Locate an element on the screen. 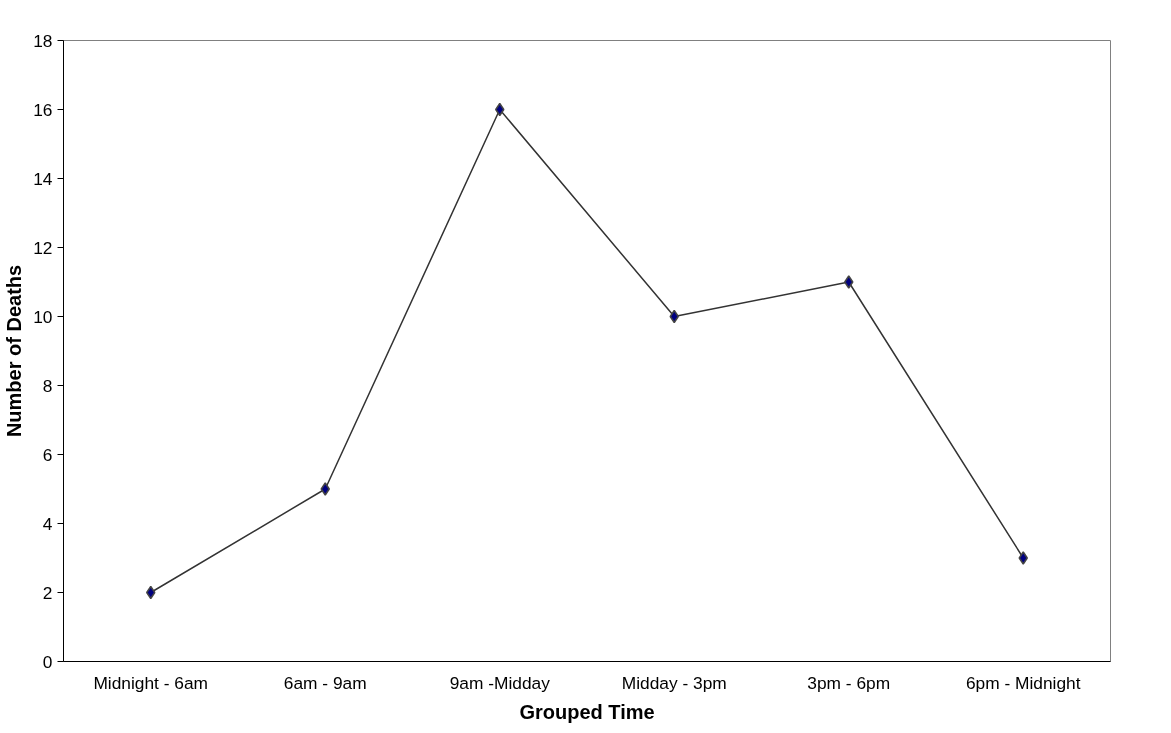 This screenshot has height=733, width=1171. y-tick-label: 4 is located at coordinates (47, 523).